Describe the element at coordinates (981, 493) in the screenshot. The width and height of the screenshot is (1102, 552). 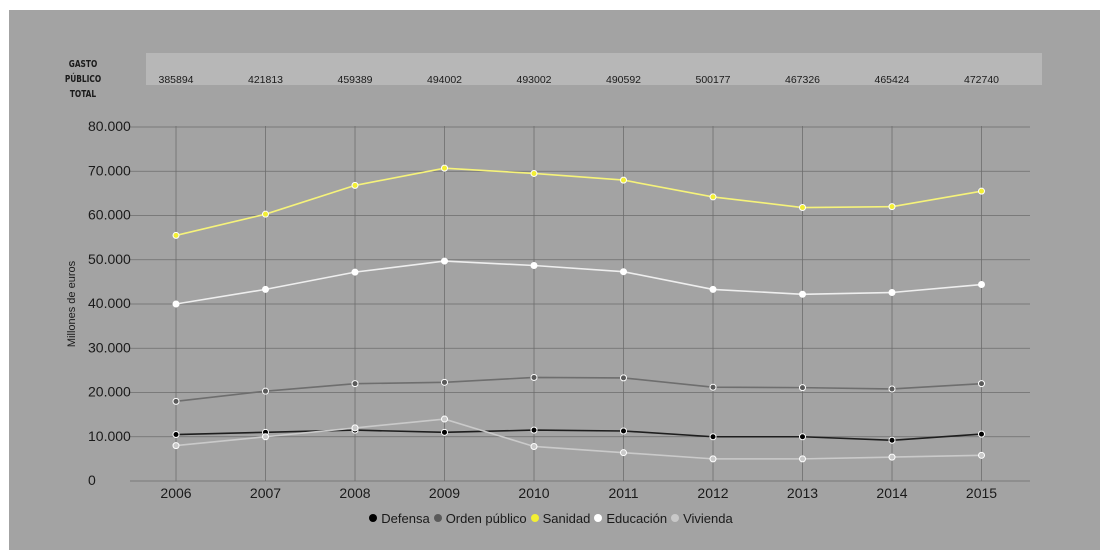
I see `x-tick-label: 2015` at that location.